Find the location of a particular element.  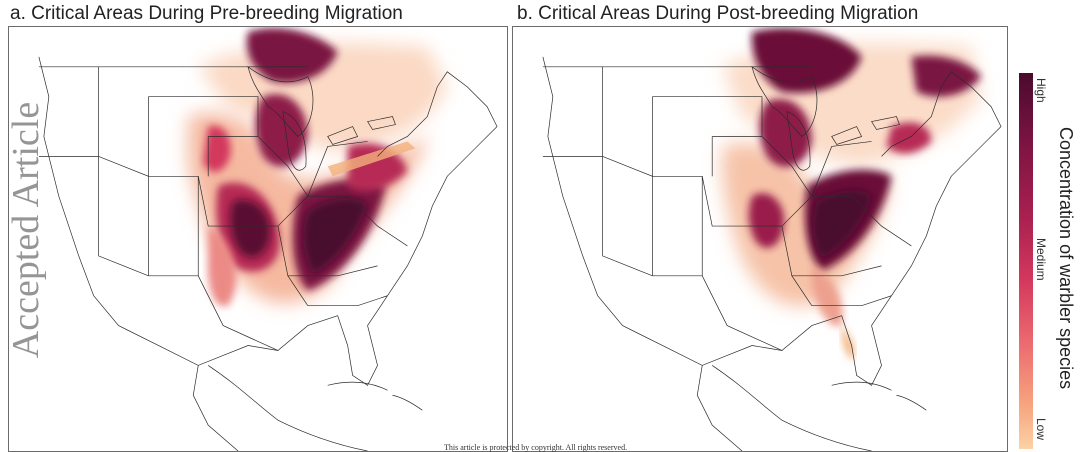

watermark-text: Accepted Article is located at coordinates (26, 230).